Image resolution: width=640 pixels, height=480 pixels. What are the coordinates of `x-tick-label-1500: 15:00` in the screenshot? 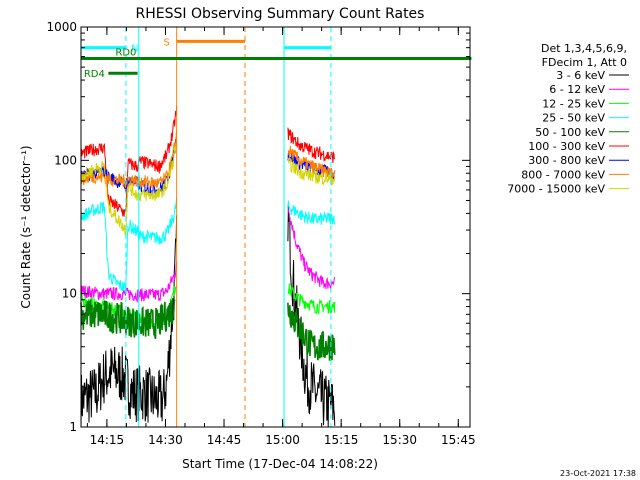 It's located at (282, 440).